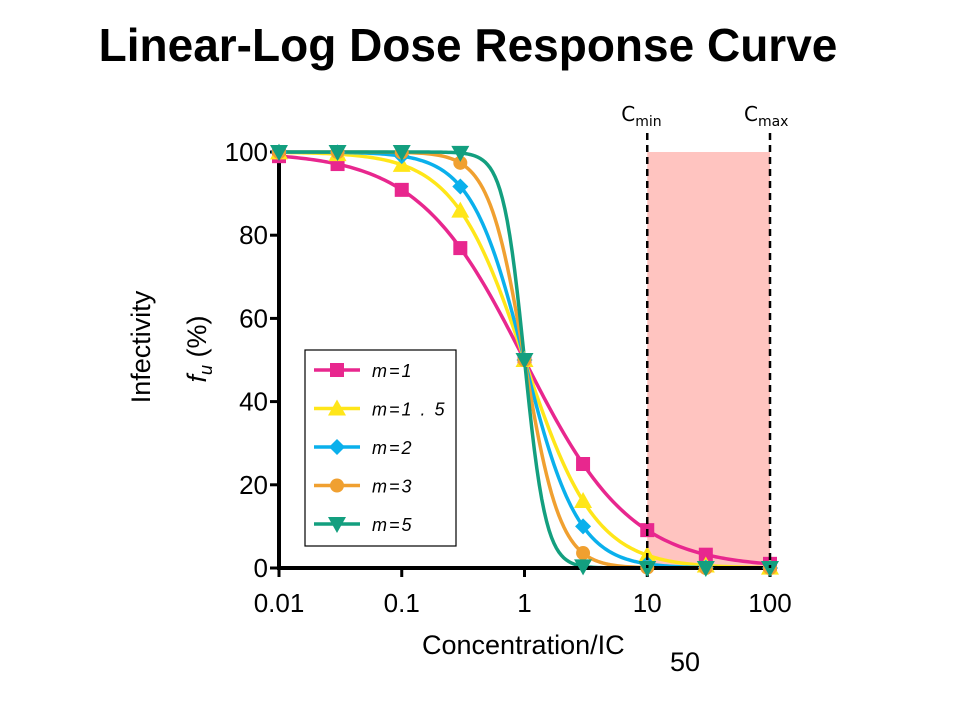  What do you see at coordinates (583, 500) in the screenshot?
I see `marker-m=1.5-3` at bounding box center [583, 500].